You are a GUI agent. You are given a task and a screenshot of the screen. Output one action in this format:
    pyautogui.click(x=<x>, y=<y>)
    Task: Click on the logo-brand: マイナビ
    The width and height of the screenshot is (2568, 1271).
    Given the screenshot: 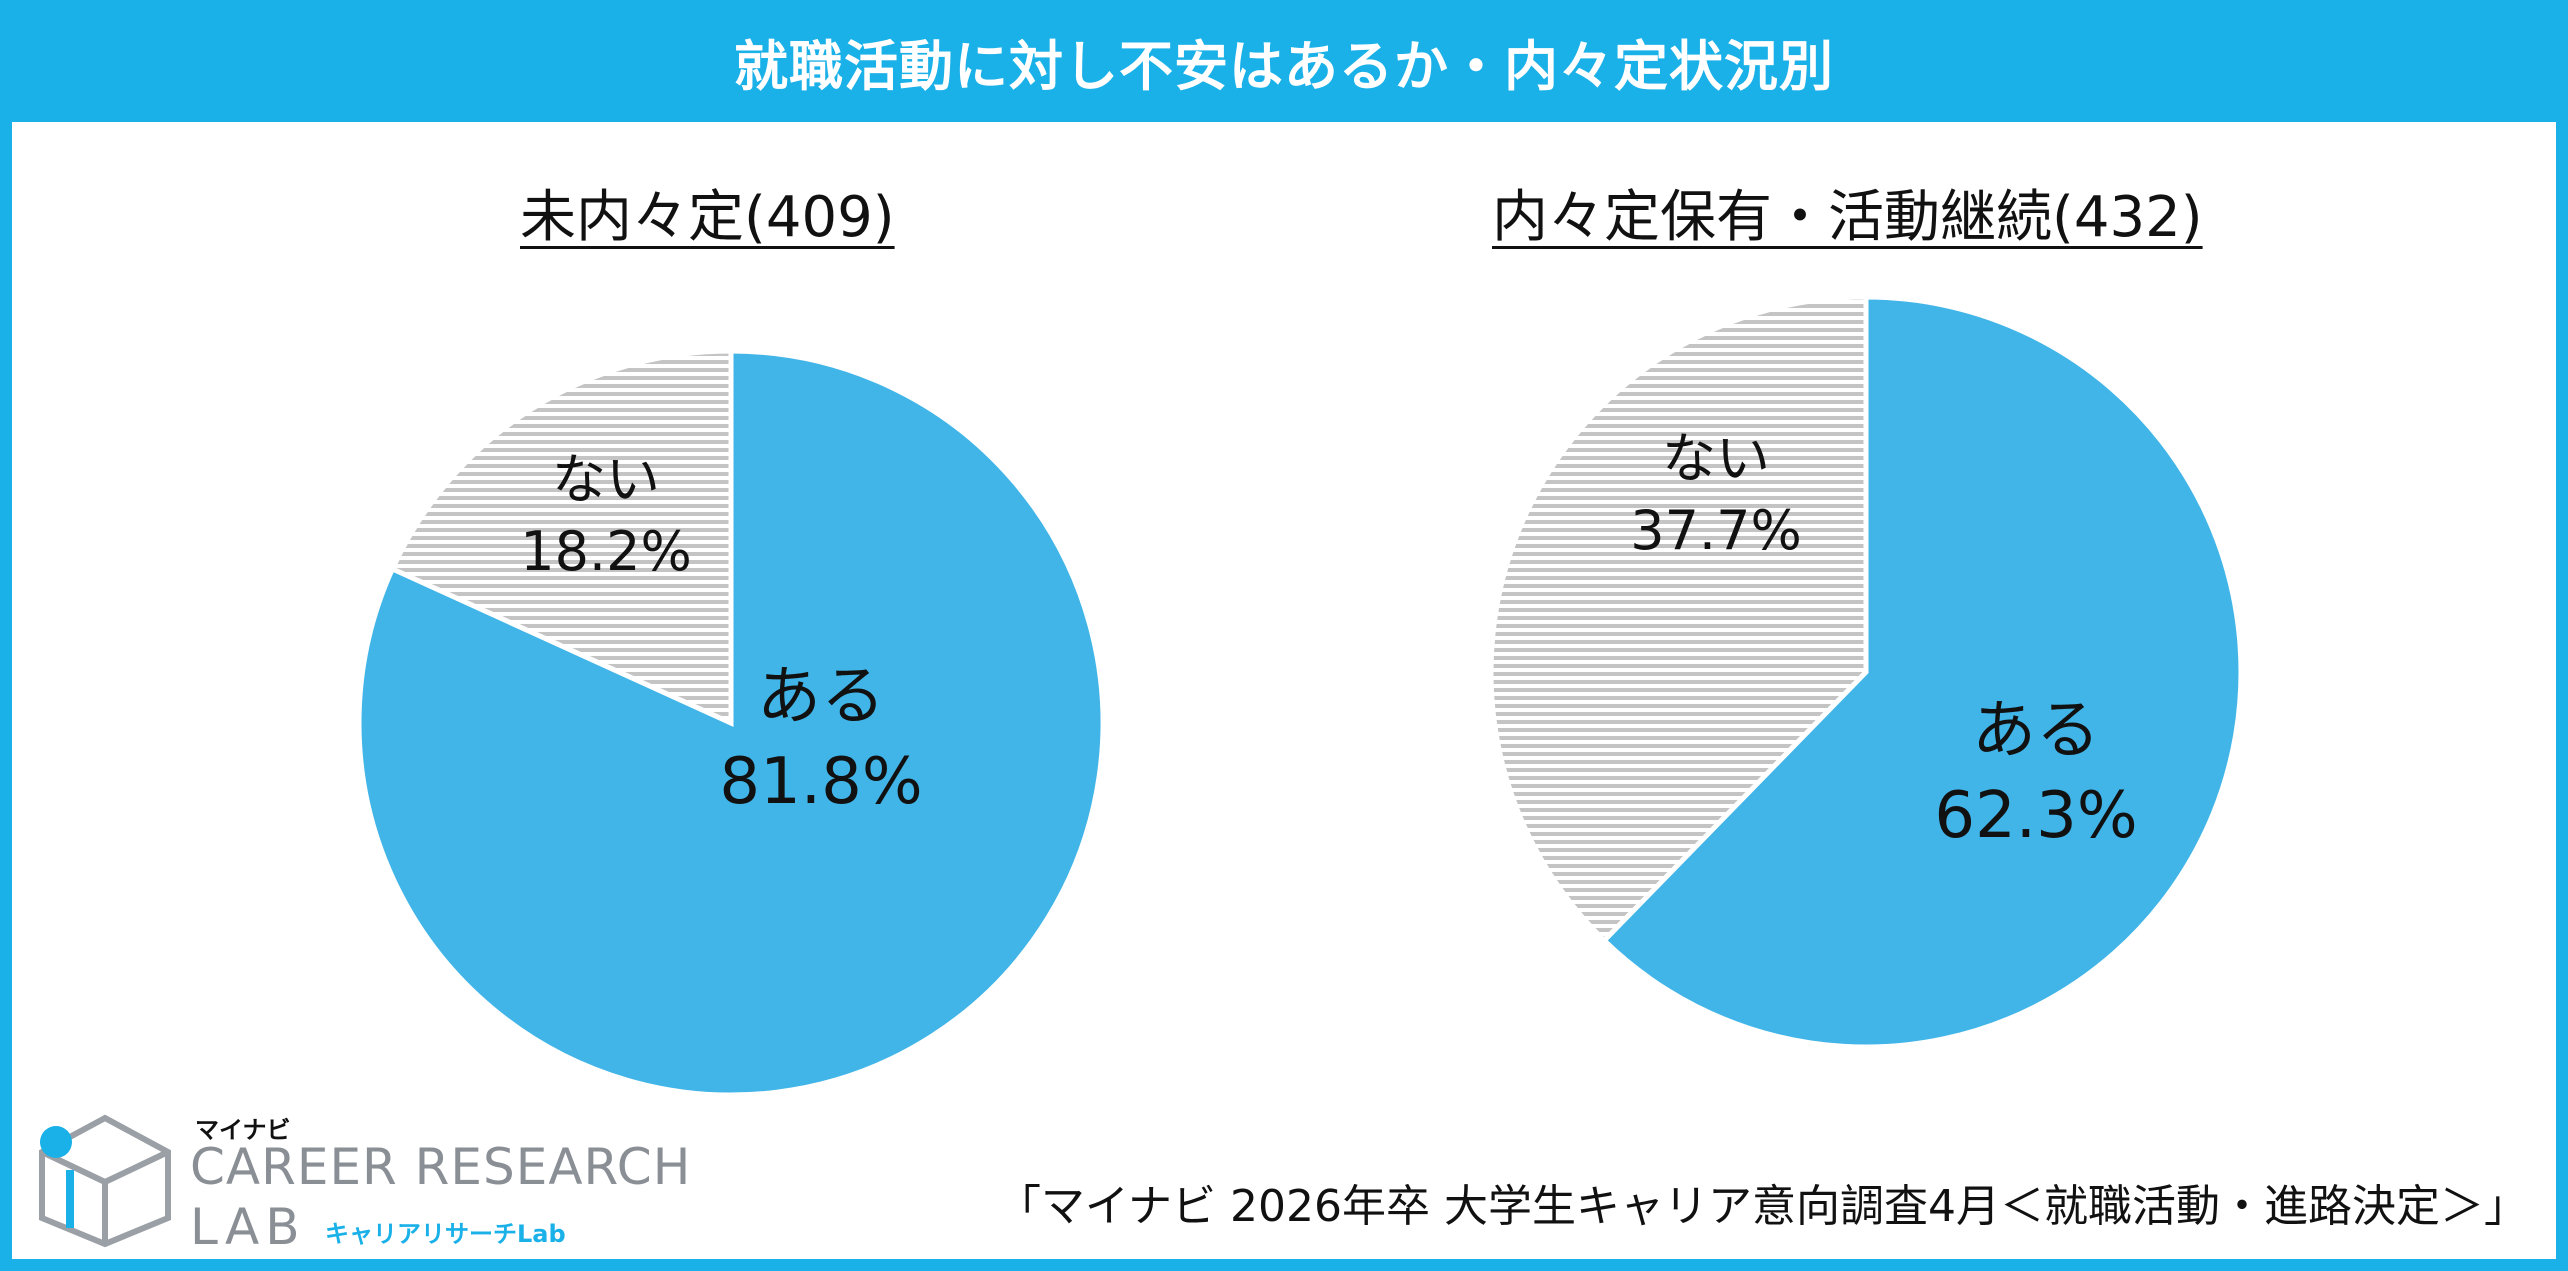 What is the action you would take?
    pyautogui.click(x=243, y=1130)
    